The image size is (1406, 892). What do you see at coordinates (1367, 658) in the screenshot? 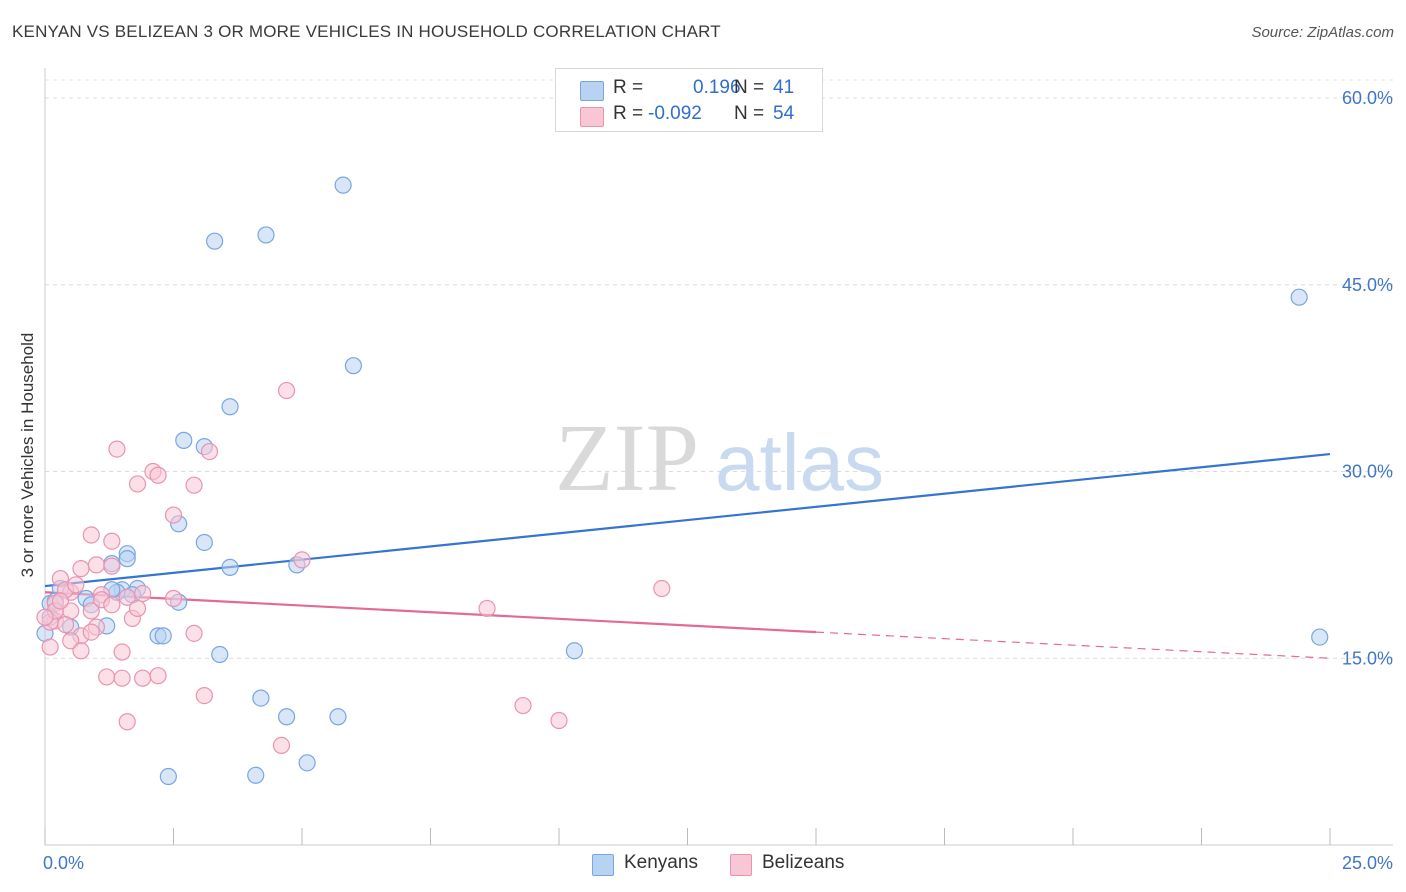
I see `y-tick-label: 15.0%` at bounding box center [1367, 658].